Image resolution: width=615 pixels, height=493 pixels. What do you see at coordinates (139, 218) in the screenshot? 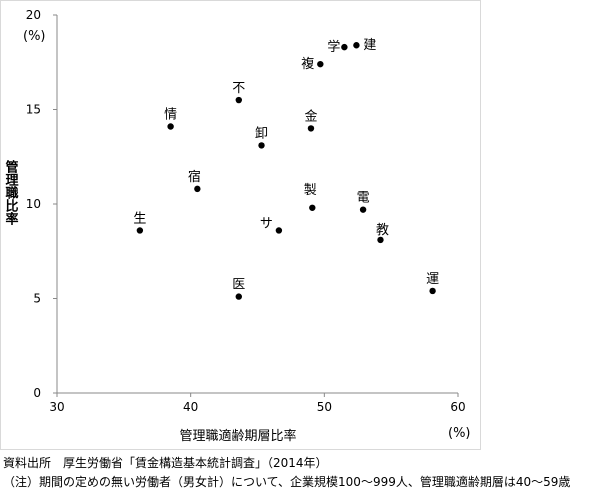
I see `point-label: 生` at bounding box center [139, 218].